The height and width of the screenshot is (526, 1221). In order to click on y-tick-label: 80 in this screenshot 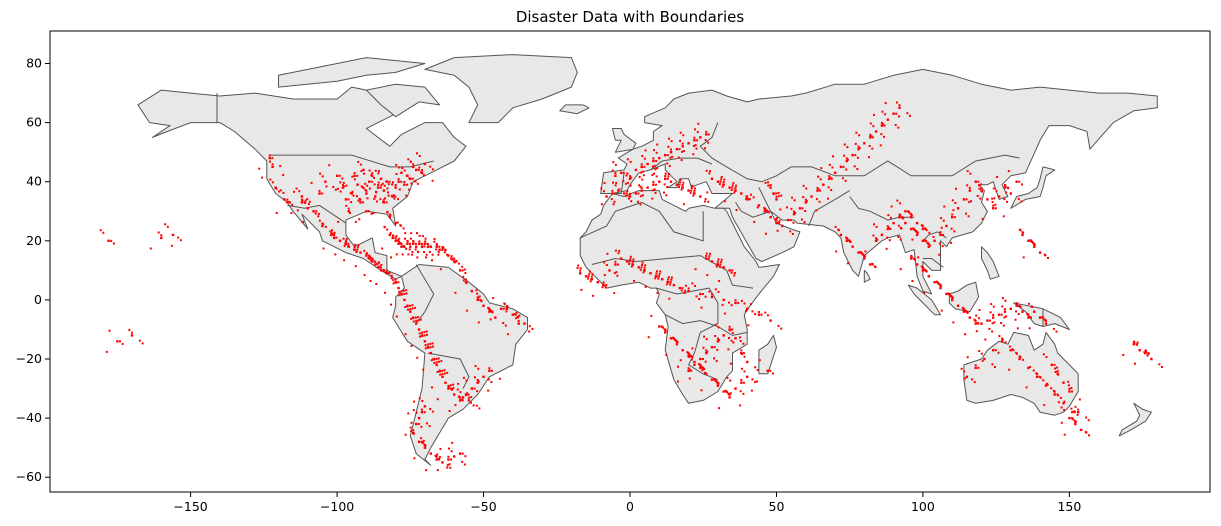, I will do `click(34, 63)`.